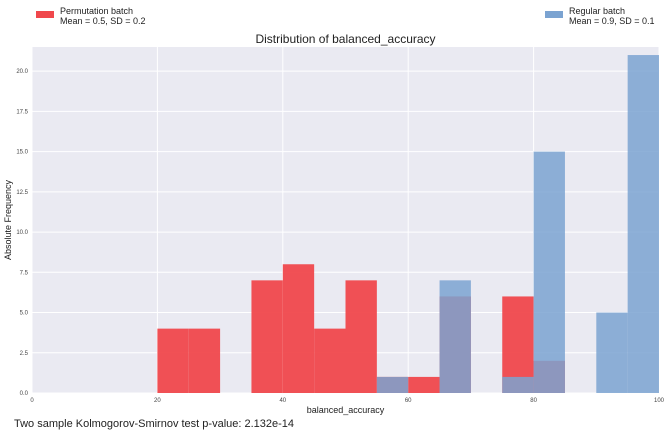 This screenshot has height=447, width=669. What do you see at coordinates (22, 233) in the screenshot?
I see `y-tick-label: 10.0` at bounding box center [22, 233].